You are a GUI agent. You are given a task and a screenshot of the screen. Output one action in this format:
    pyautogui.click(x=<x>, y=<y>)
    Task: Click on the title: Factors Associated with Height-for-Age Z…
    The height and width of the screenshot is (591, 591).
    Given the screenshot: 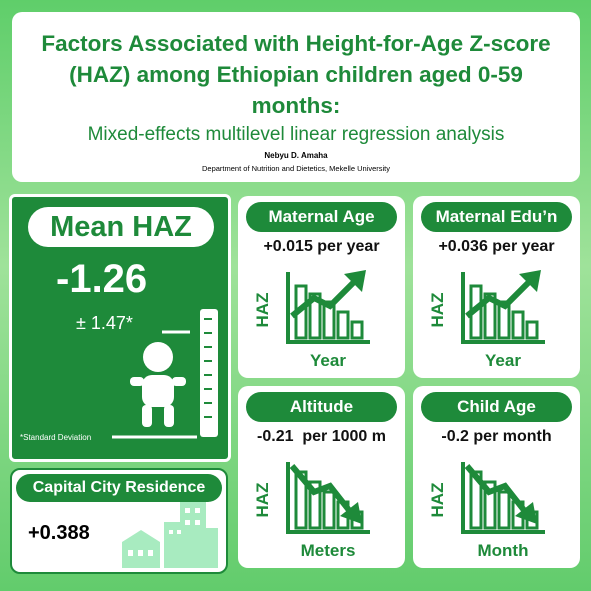 What is the action you would take?
    pyautogui.click(x=296, y=74)
    